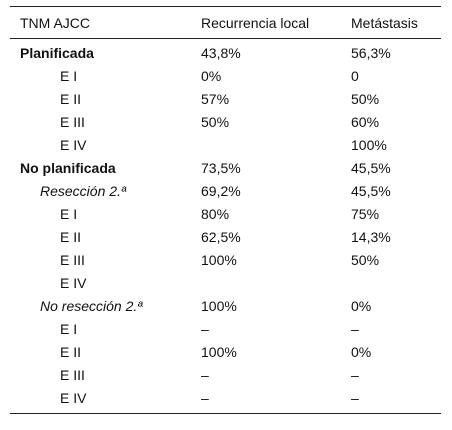 The image size is (452, 430). What do you see at coordinates (365, 214) in the screenshot?
I see `metastasis-value: 75%` at bounding box center [365, 214].